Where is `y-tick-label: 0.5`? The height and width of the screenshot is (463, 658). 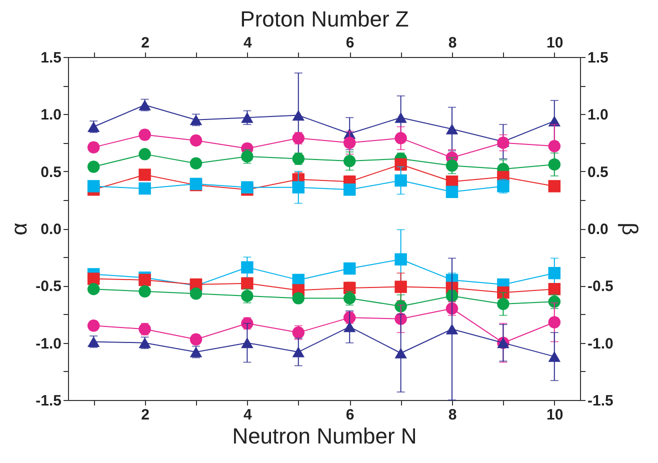 y-tick-label: 0.5 is located at coordinates (51, 172).